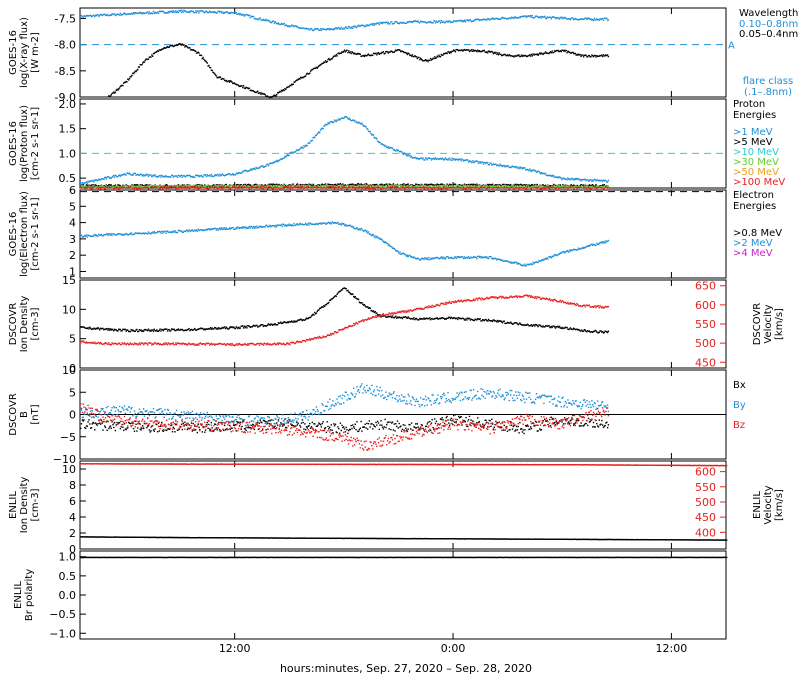 The image size is (800, 680). What do you see at coordinates (69, 280) in the screenshot?
I see `y-tick-label: 15` at bounding box center [69, 280].